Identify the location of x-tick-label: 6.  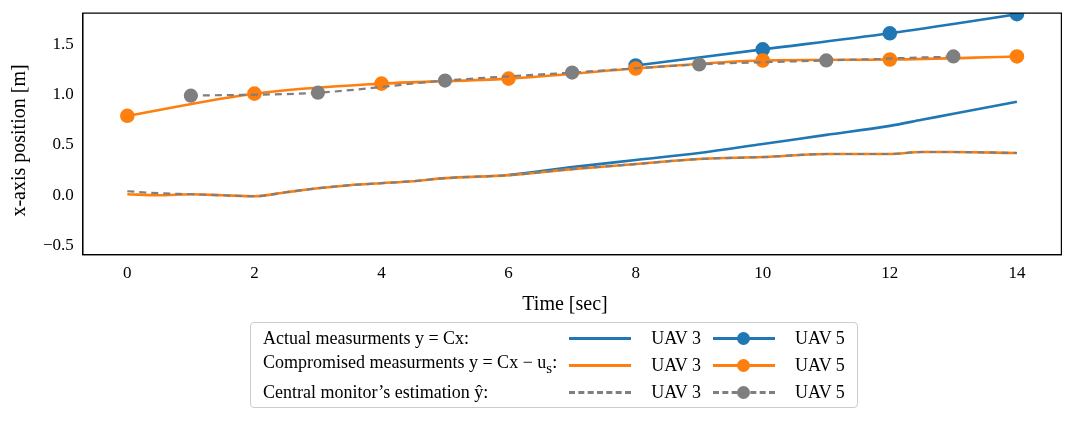
(508, 273).